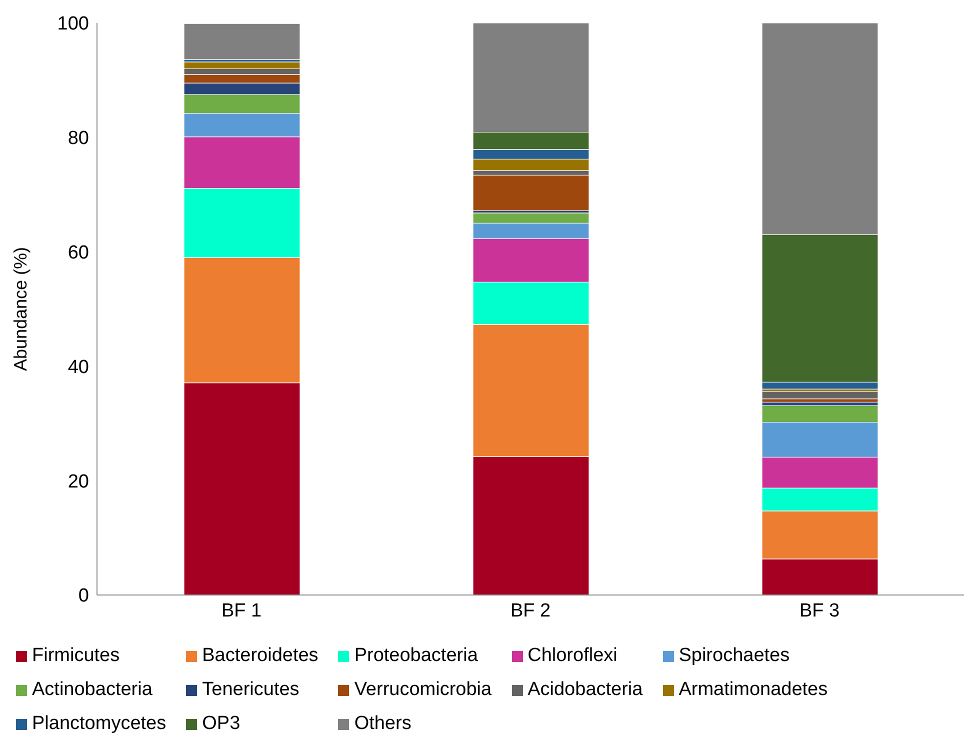 The height and width of the screenshot is (735, 966). Describe the element at coordinates (573, 656) in the screenshot. I see `legend-label: Chloroflexi` at that location.